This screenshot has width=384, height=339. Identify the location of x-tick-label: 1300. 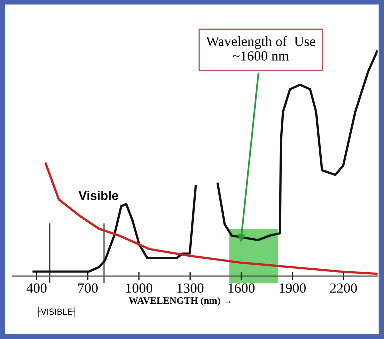
(191, 289).